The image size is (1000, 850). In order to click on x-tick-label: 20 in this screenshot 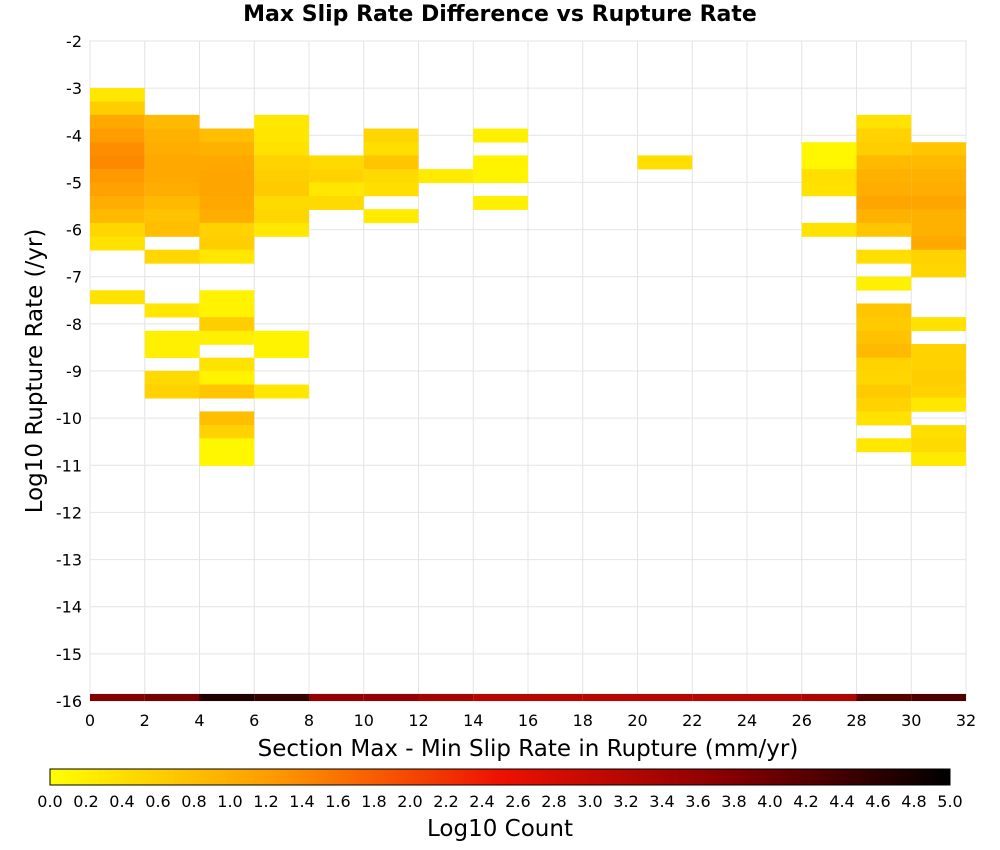, I will do `click(637, 720)`.